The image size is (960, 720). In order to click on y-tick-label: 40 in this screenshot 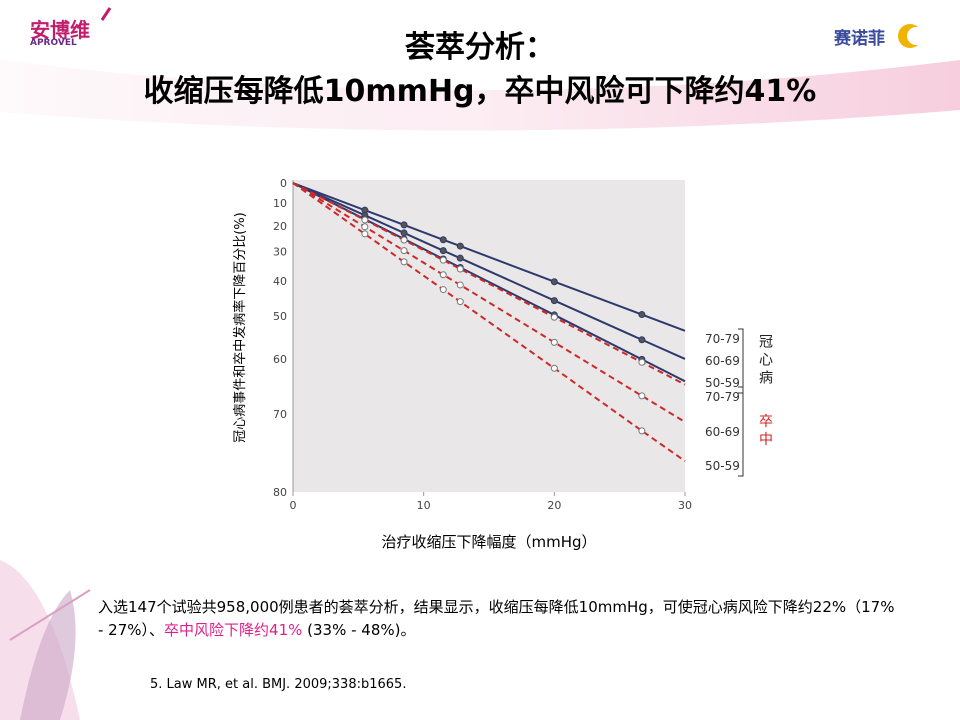, I will do `click(280, 281)`.